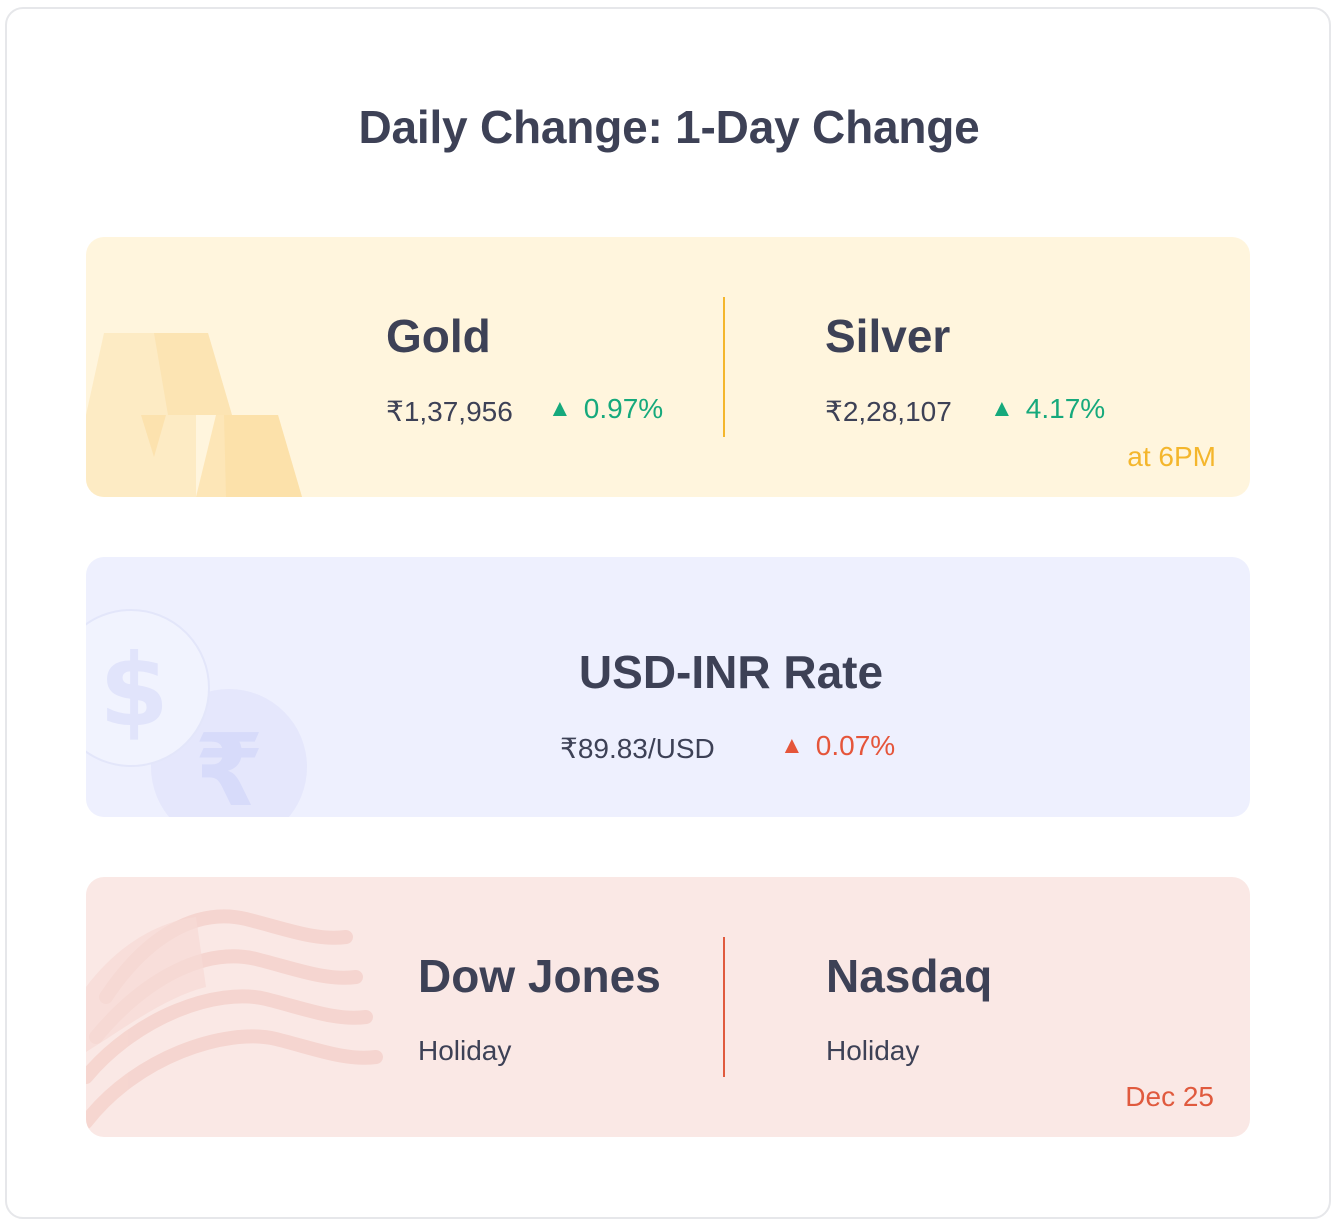  What do you see at coordinates (909, 976) in the screenshot?
I see `nasdaq-name: Nasdaq` at bounding box center [909, 976].